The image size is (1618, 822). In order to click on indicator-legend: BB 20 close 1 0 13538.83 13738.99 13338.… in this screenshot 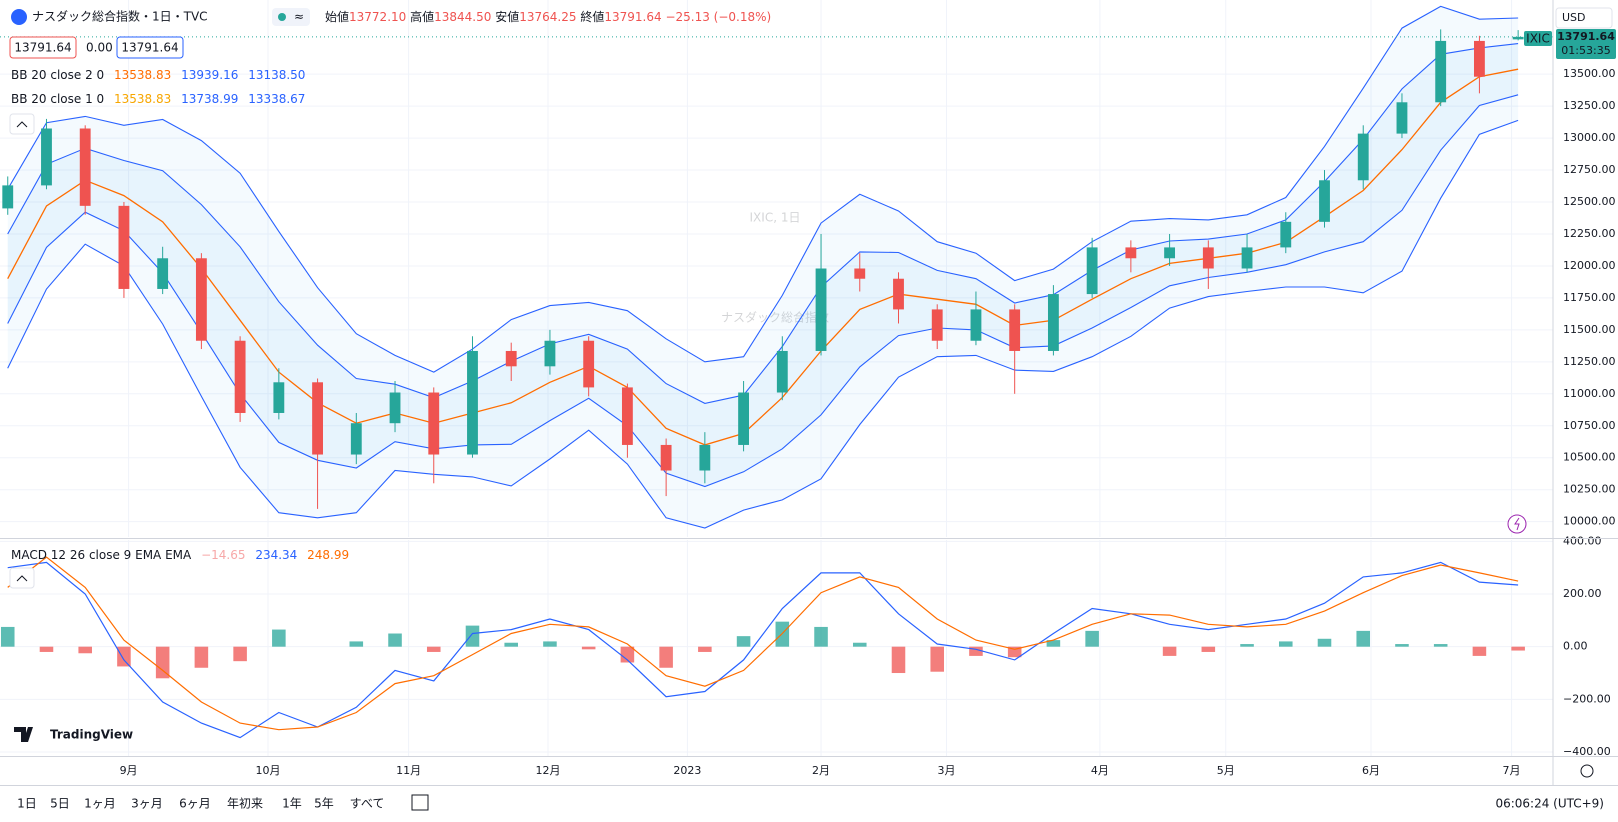, I will do `click(158, 99)`.